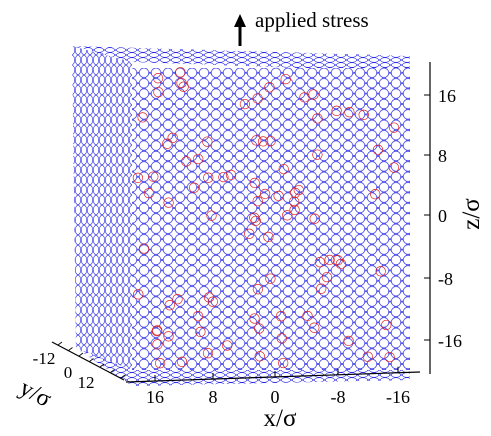 This screenshot has width=491, height=436. I want to click on y-axis-label: y/σ, so click(35, 394).